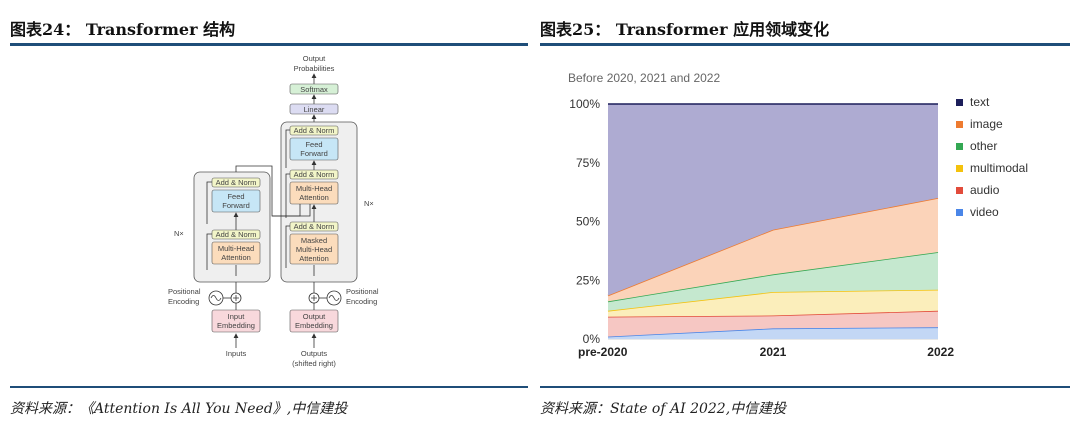  I want to click on right-title-rule, so click(805, 44).